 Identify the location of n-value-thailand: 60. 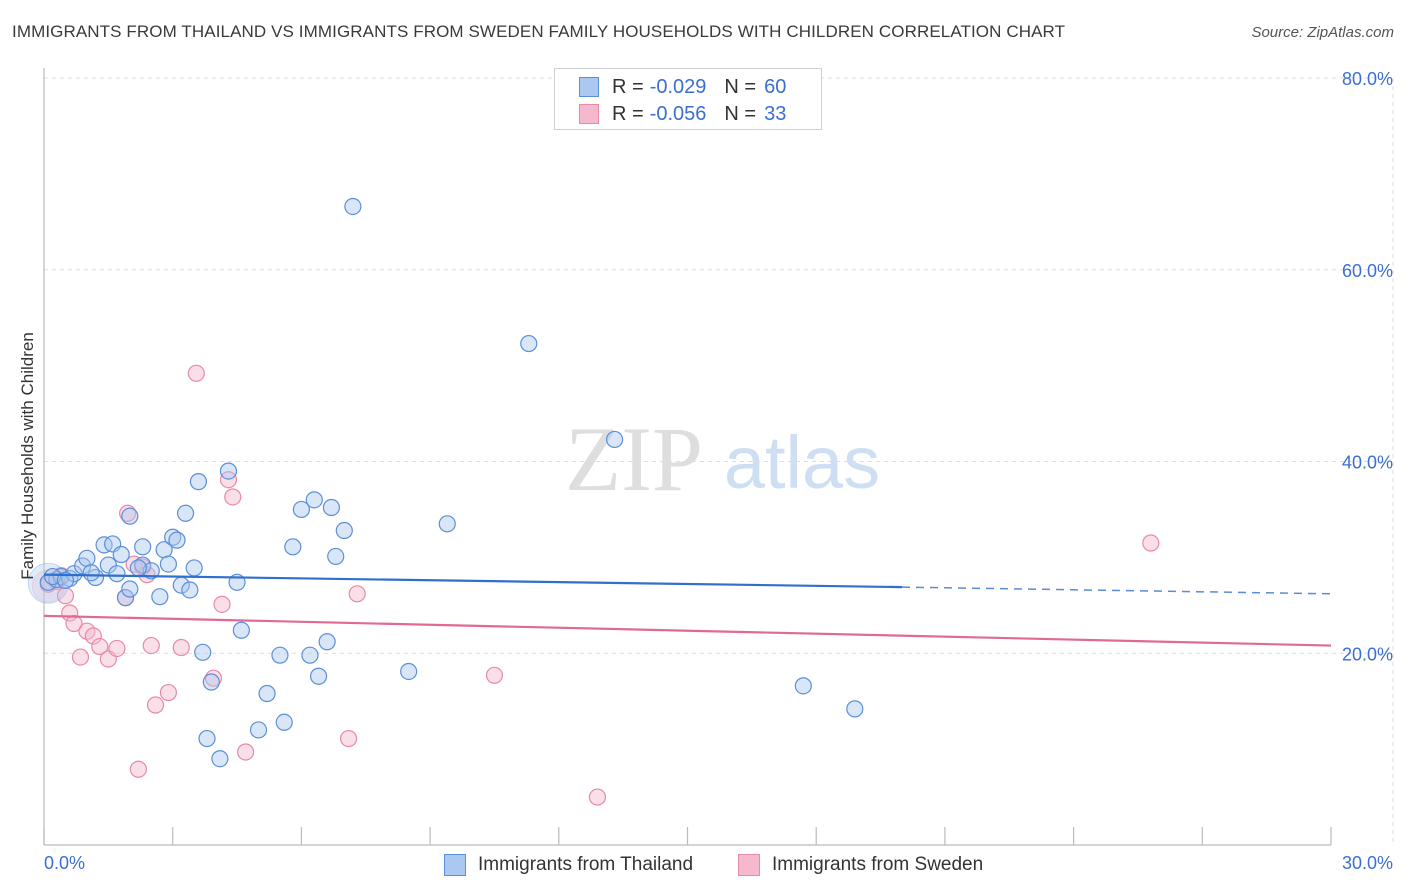
(775, 86).